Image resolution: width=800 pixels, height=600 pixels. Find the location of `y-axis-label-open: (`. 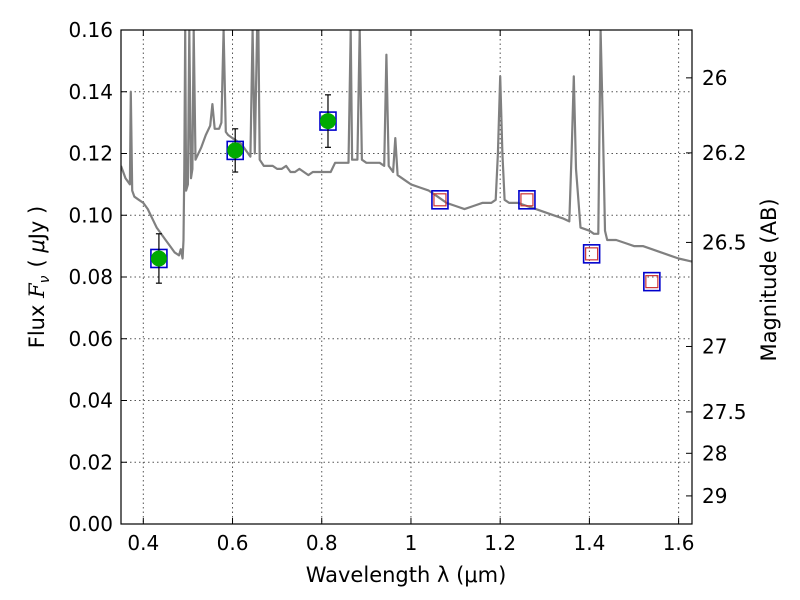

y-axis-label-open: ( is located at coordinates (37, 260).